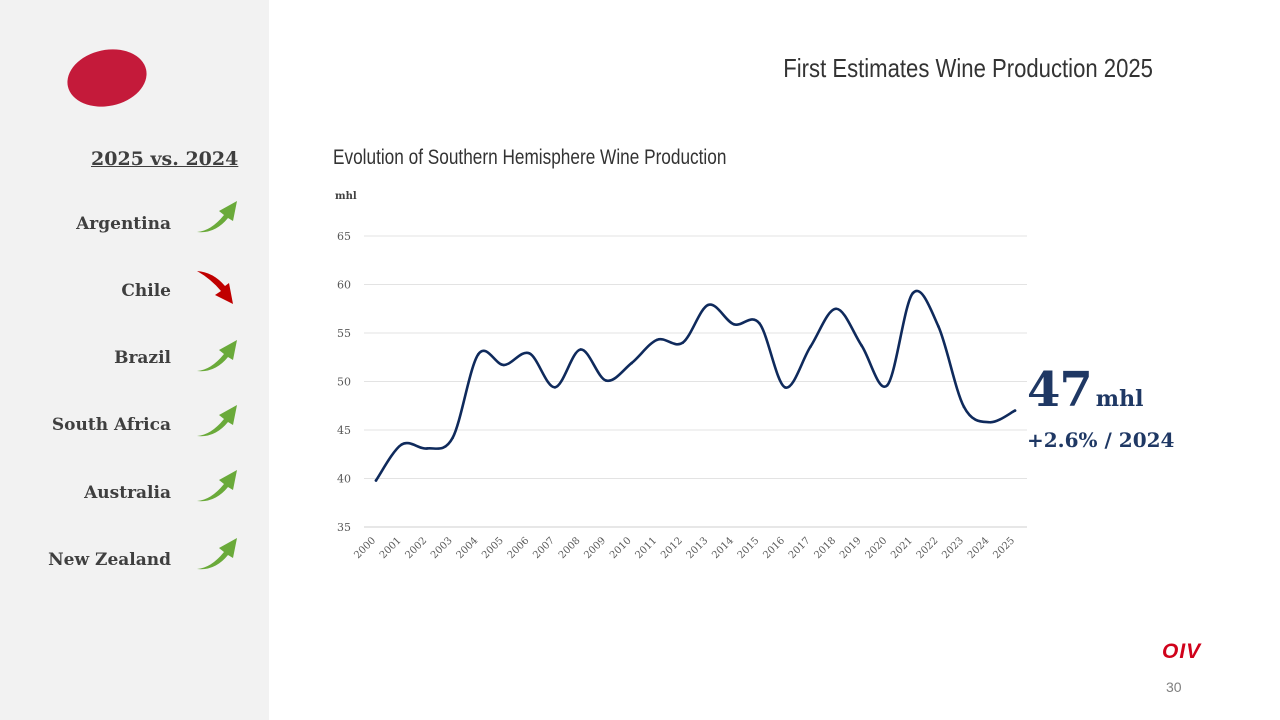 Image resolution: width=1280 pixels, height=720 pixels. I want to click on x-tick-label: 2017, so click(800, 548).